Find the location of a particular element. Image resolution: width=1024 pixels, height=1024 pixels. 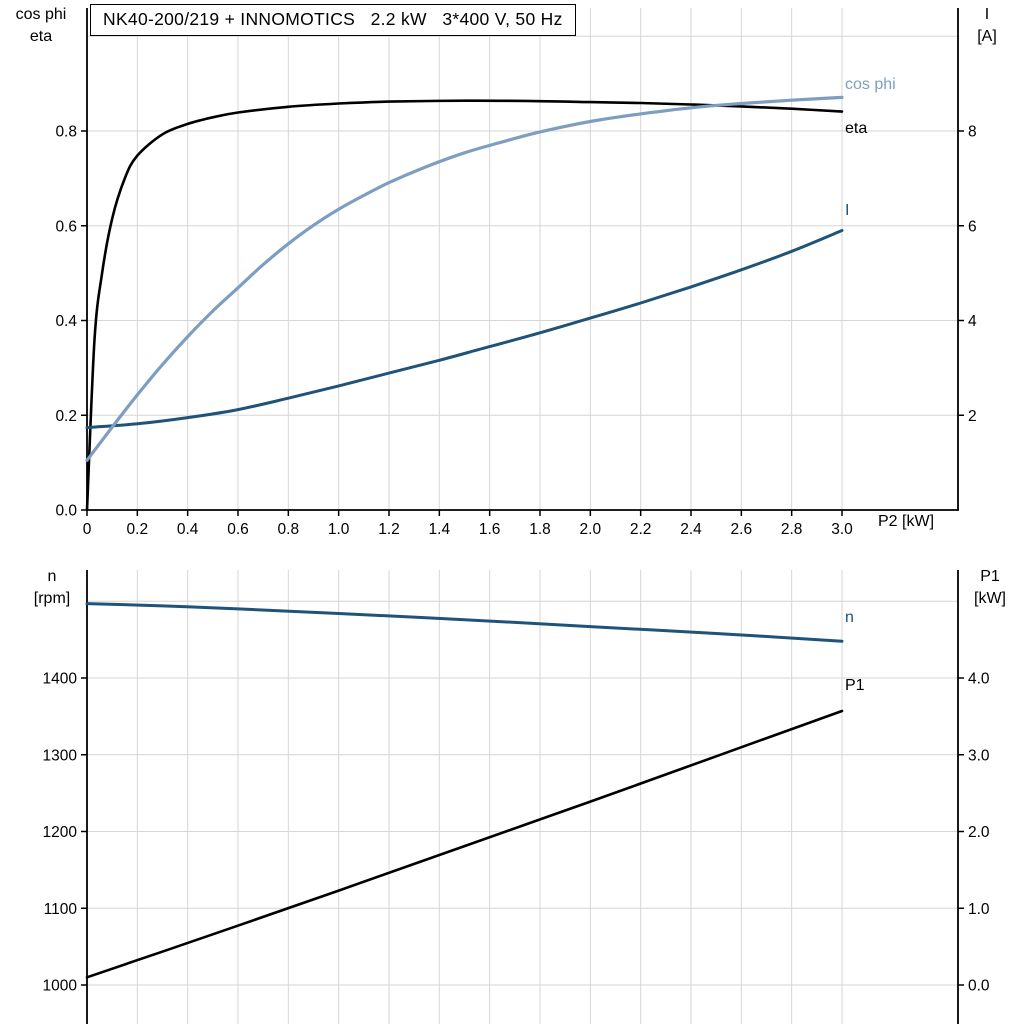

y-left-tick-label: 0.0 is located at coordinates (66, 511).